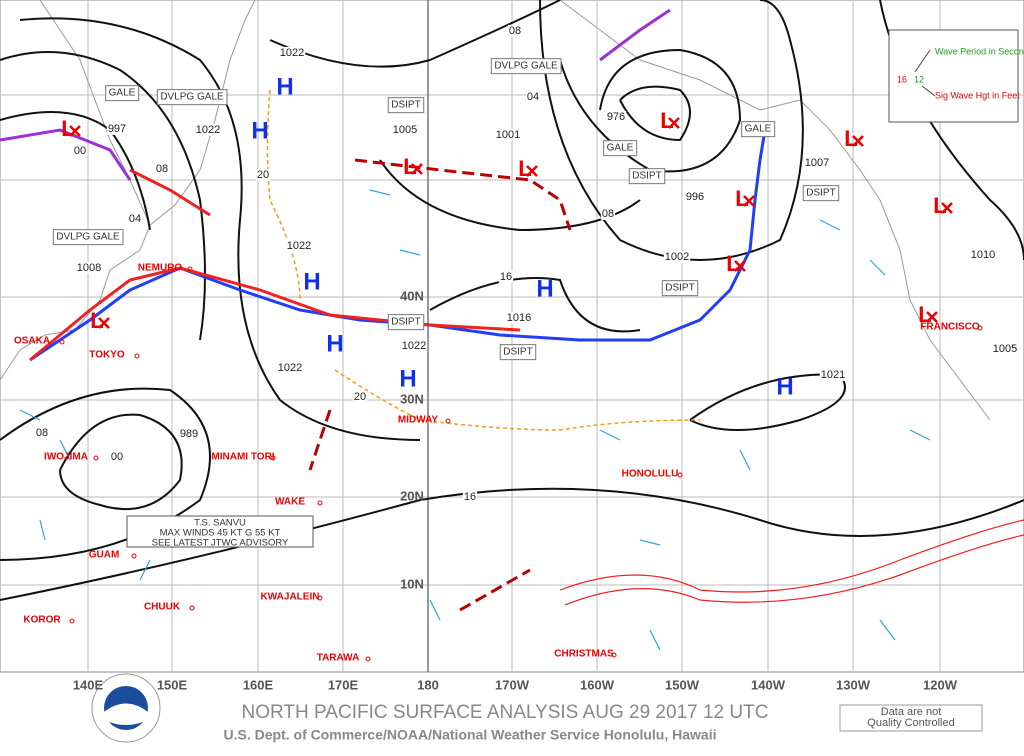 Image resolution: width=1024 pixels, height=756 pixels. Describe the element at coordinates (126, 708) in the screenshot. I see `noaa-logo` at that location.